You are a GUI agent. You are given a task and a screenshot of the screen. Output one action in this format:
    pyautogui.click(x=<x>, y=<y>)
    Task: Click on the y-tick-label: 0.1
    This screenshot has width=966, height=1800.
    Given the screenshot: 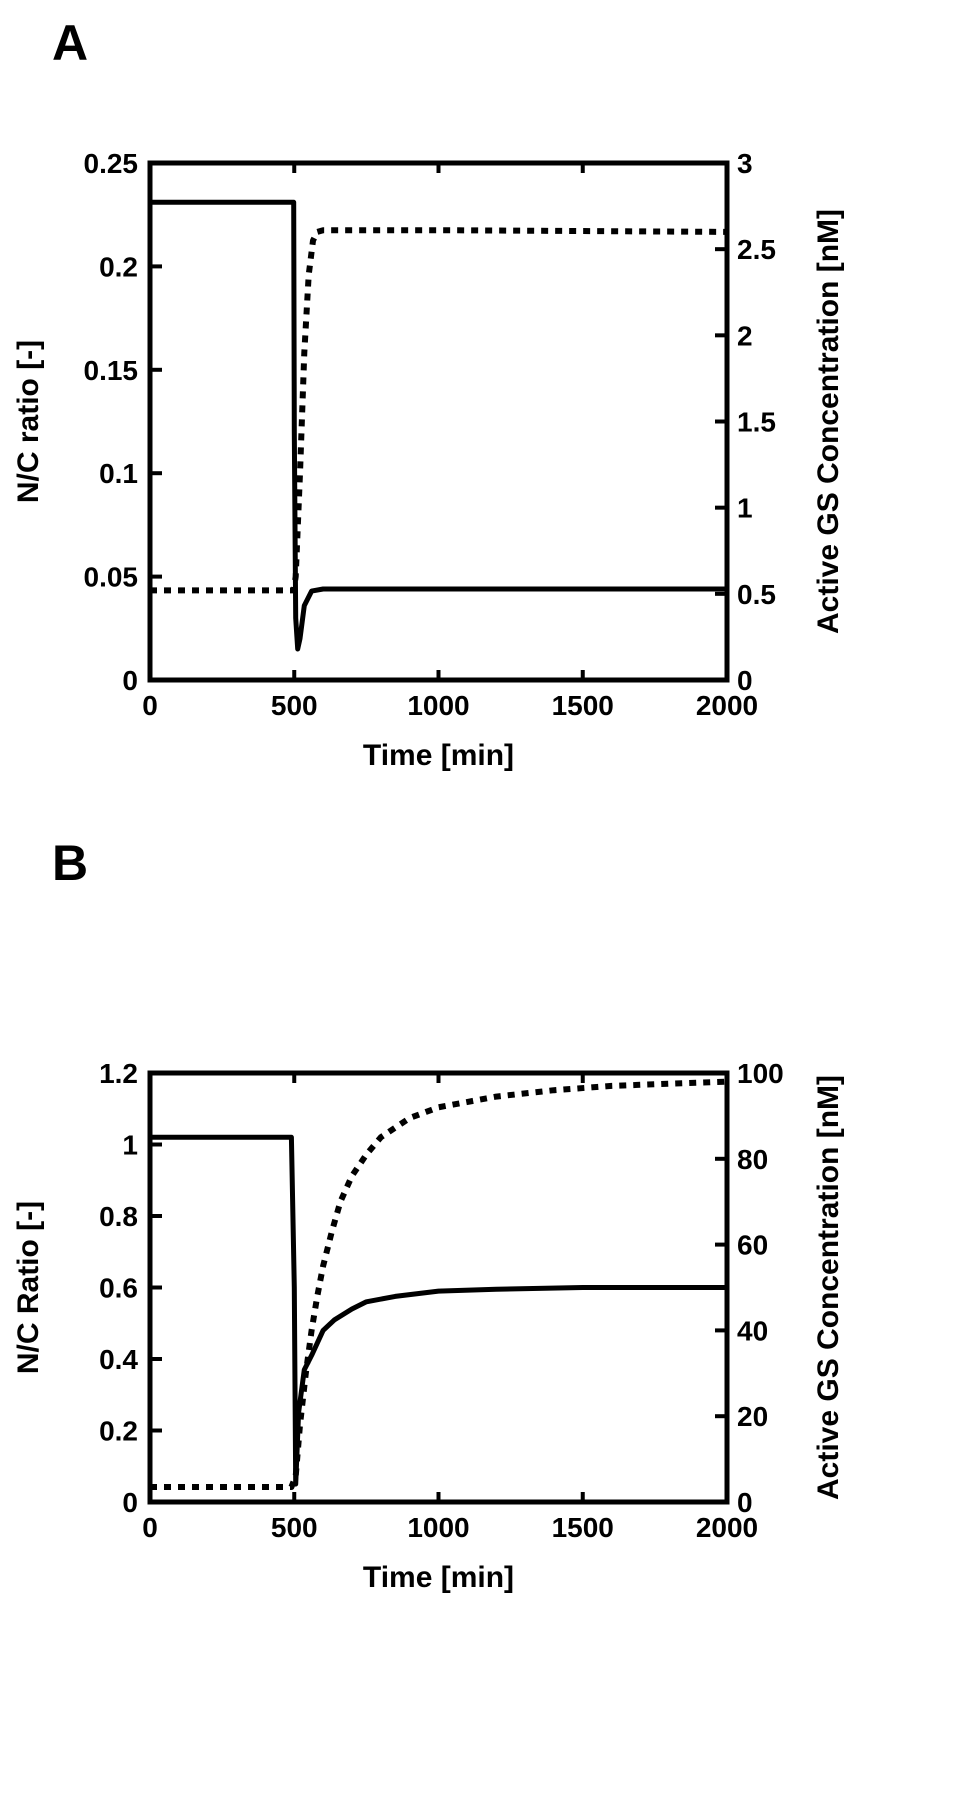 What is the action you would take?
    pyautogui.click(x=118, y=473)
    